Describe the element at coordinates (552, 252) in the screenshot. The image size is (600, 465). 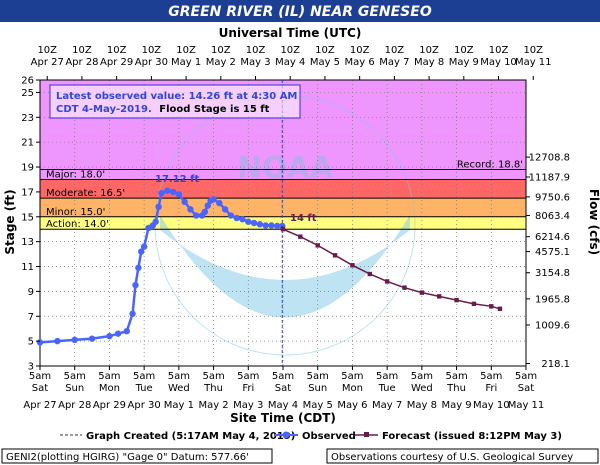
I see `y2-tick-label: 4575.1` at that location.